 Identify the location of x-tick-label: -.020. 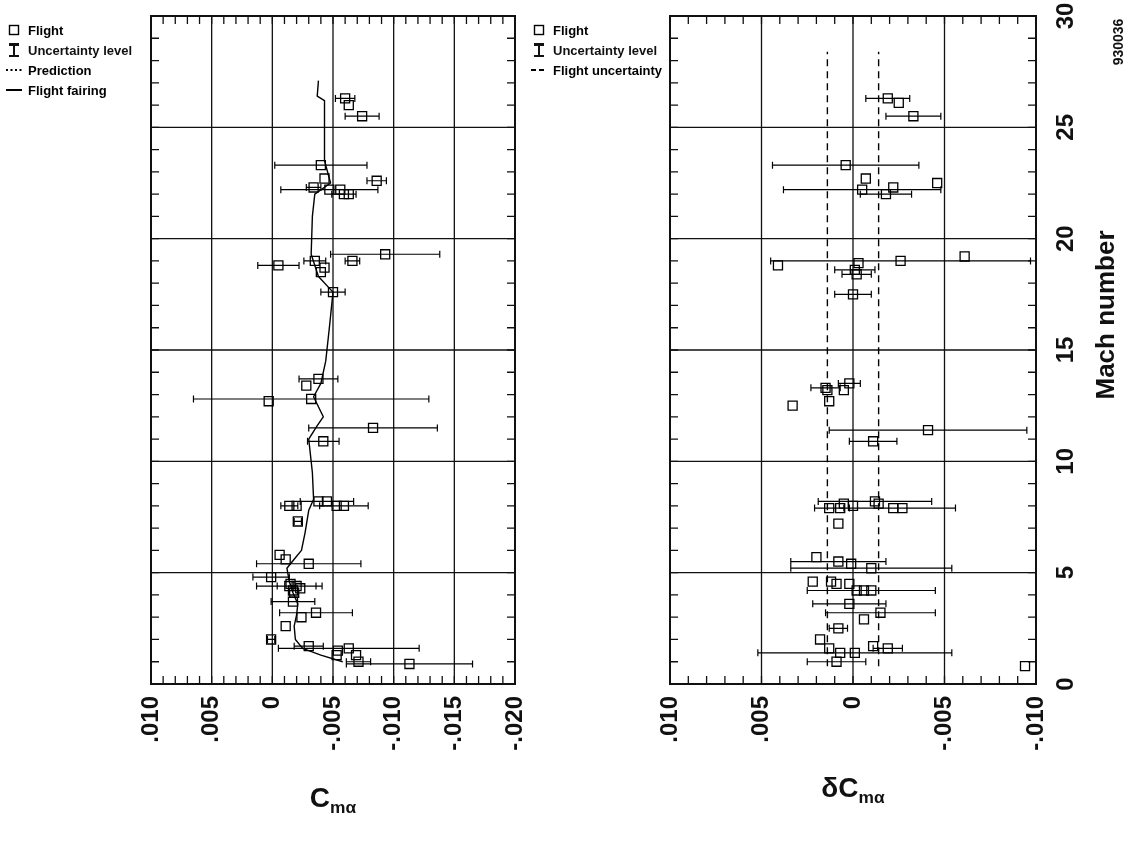
(513, 723).